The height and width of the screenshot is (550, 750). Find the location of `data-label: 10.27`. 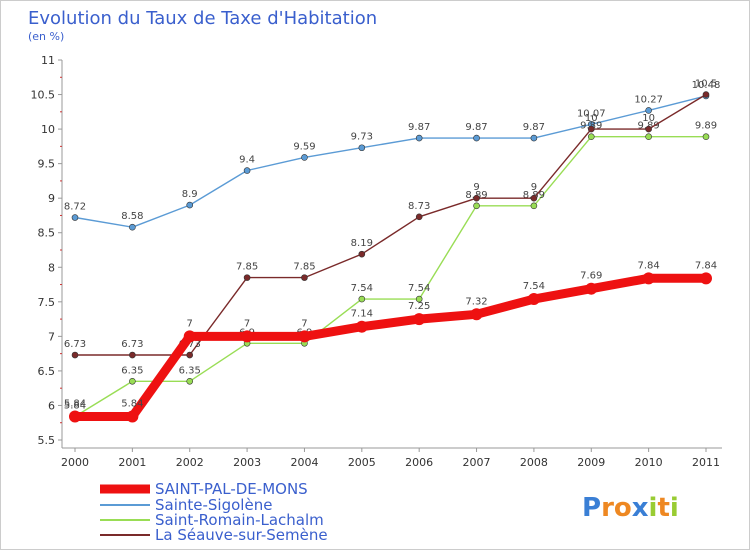

data-label: 10.27 is located at coordinates (648, 99).